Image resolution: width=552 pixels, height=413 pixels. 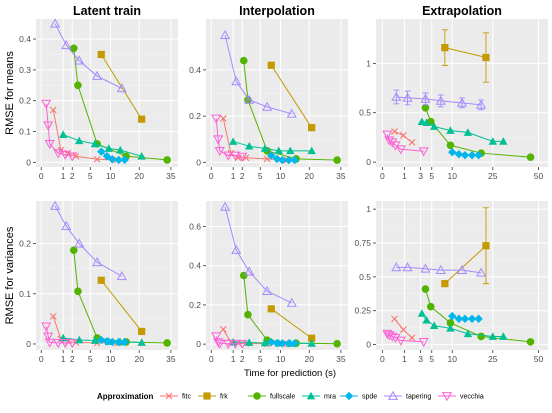 What do you see at coordinates (447, 397) in the screenshot?
I see `legend-key-vecchia` at bounding box center [447, 397].